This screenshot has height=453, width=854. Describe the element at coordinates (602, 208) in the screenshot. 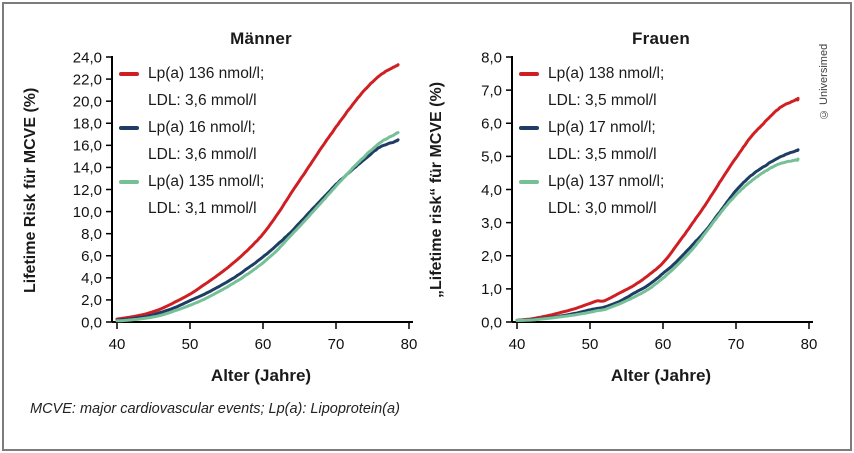

I see `legend-label-line2: LDL: 3,0 mmol/l` at that location.